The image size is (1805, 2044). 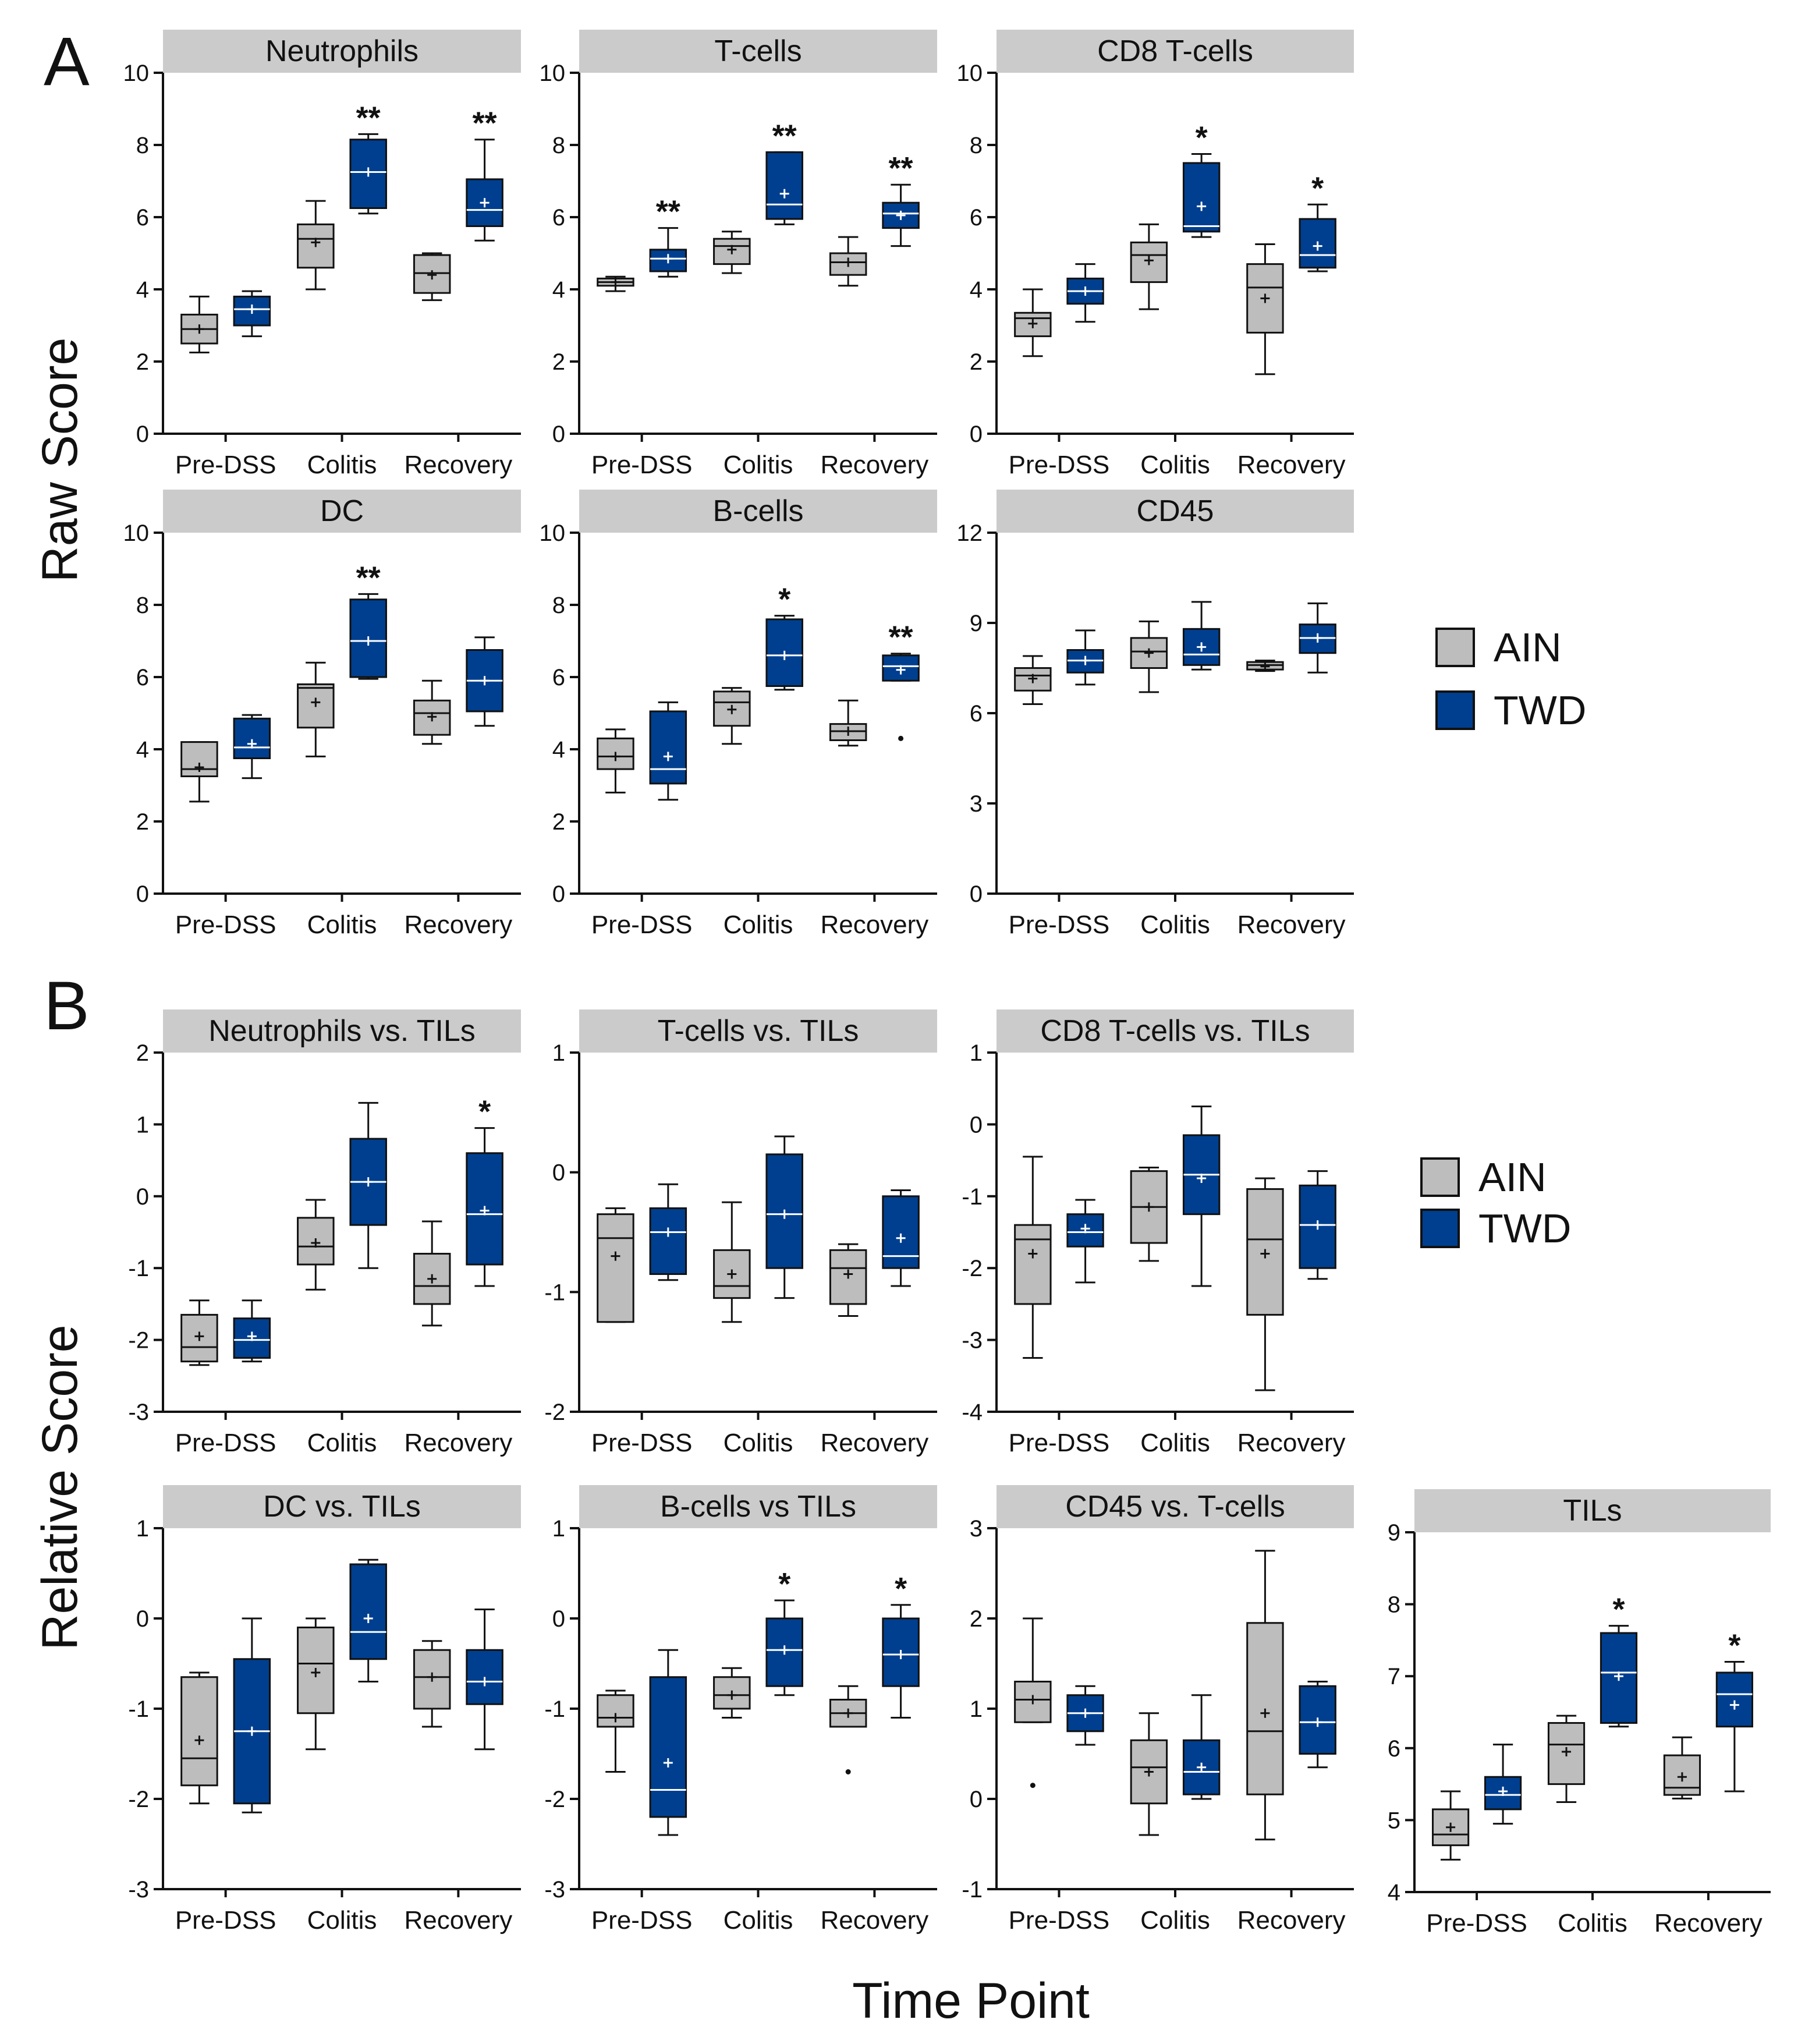 What do you see at coordinates (558, 605) in the screenshot?
I see `y-tick-label: 8` at bounding box center [558, 605].